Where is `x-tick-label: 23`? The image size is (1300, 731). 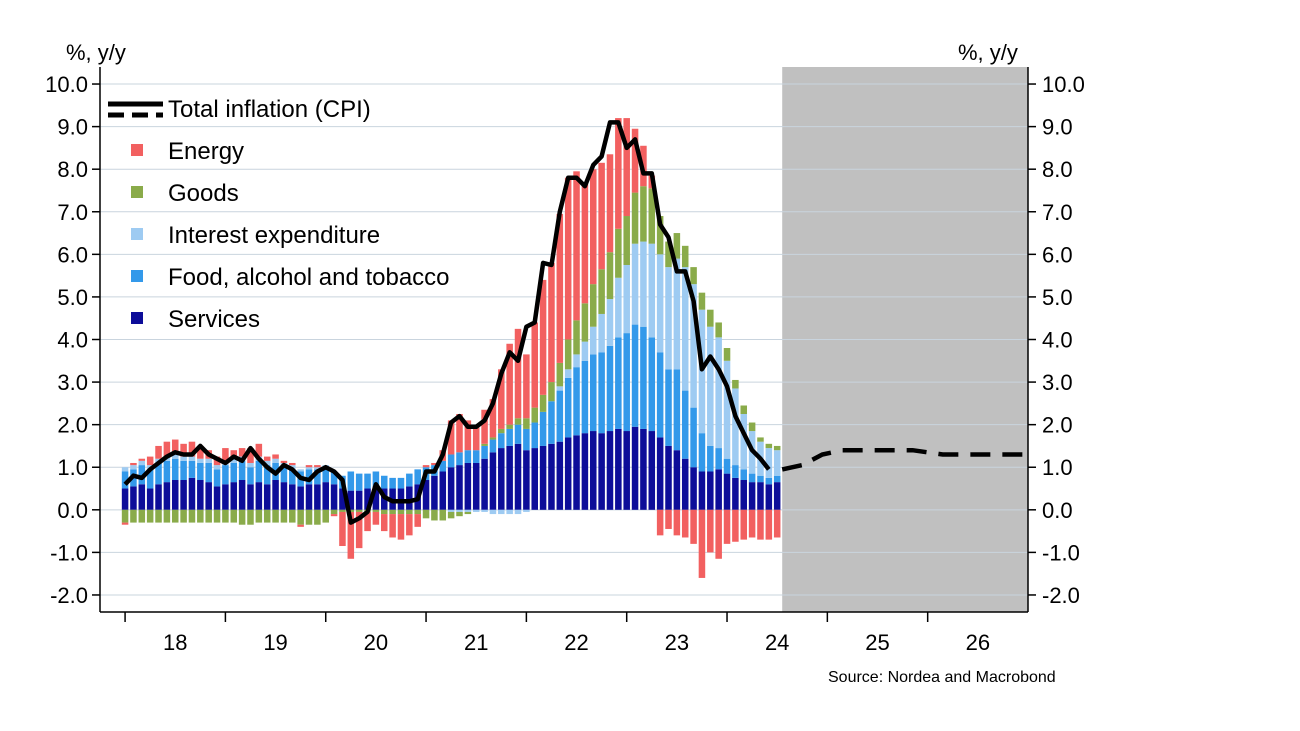 x-tick-label: 23 is located at coordinates (677, 642).